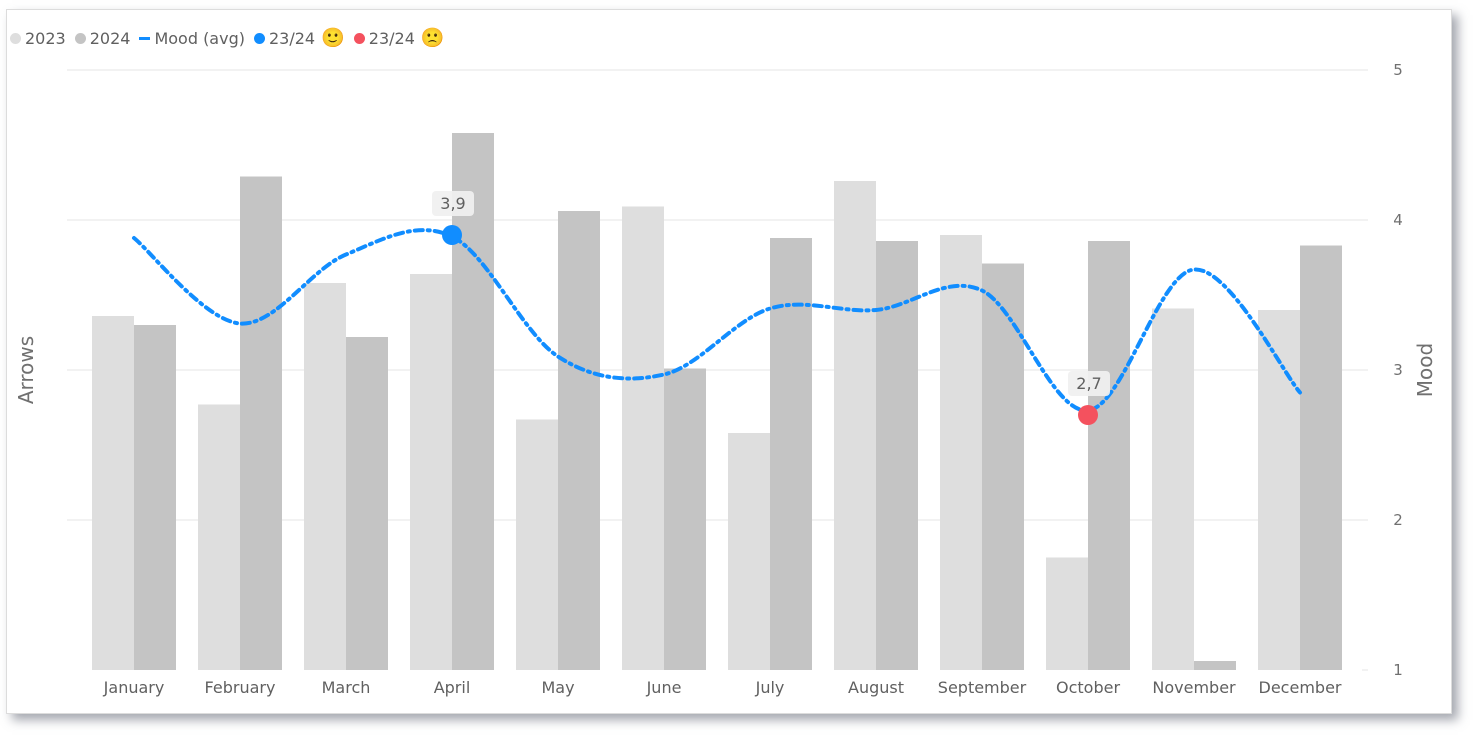  I want to click on x-tick-label: February, so click(240, 687).